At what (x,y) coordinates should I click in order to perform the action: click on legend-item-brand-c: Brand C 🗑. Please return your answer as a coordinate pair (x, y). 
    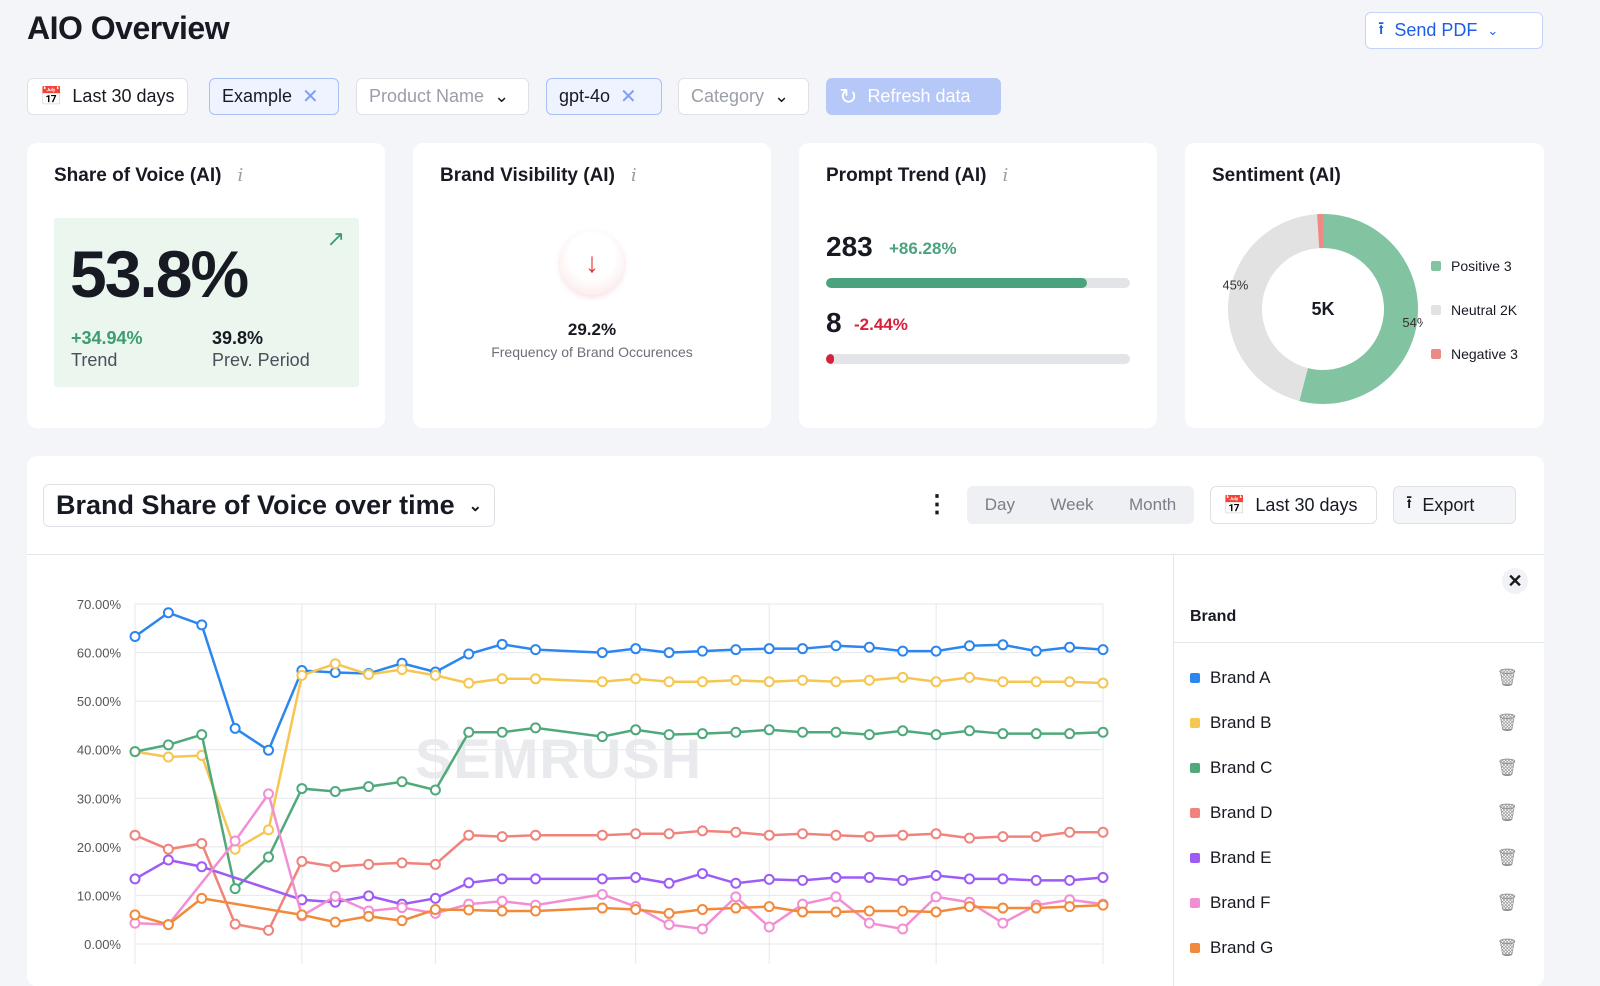
    Looking at the image, I should click on (1360, 768).